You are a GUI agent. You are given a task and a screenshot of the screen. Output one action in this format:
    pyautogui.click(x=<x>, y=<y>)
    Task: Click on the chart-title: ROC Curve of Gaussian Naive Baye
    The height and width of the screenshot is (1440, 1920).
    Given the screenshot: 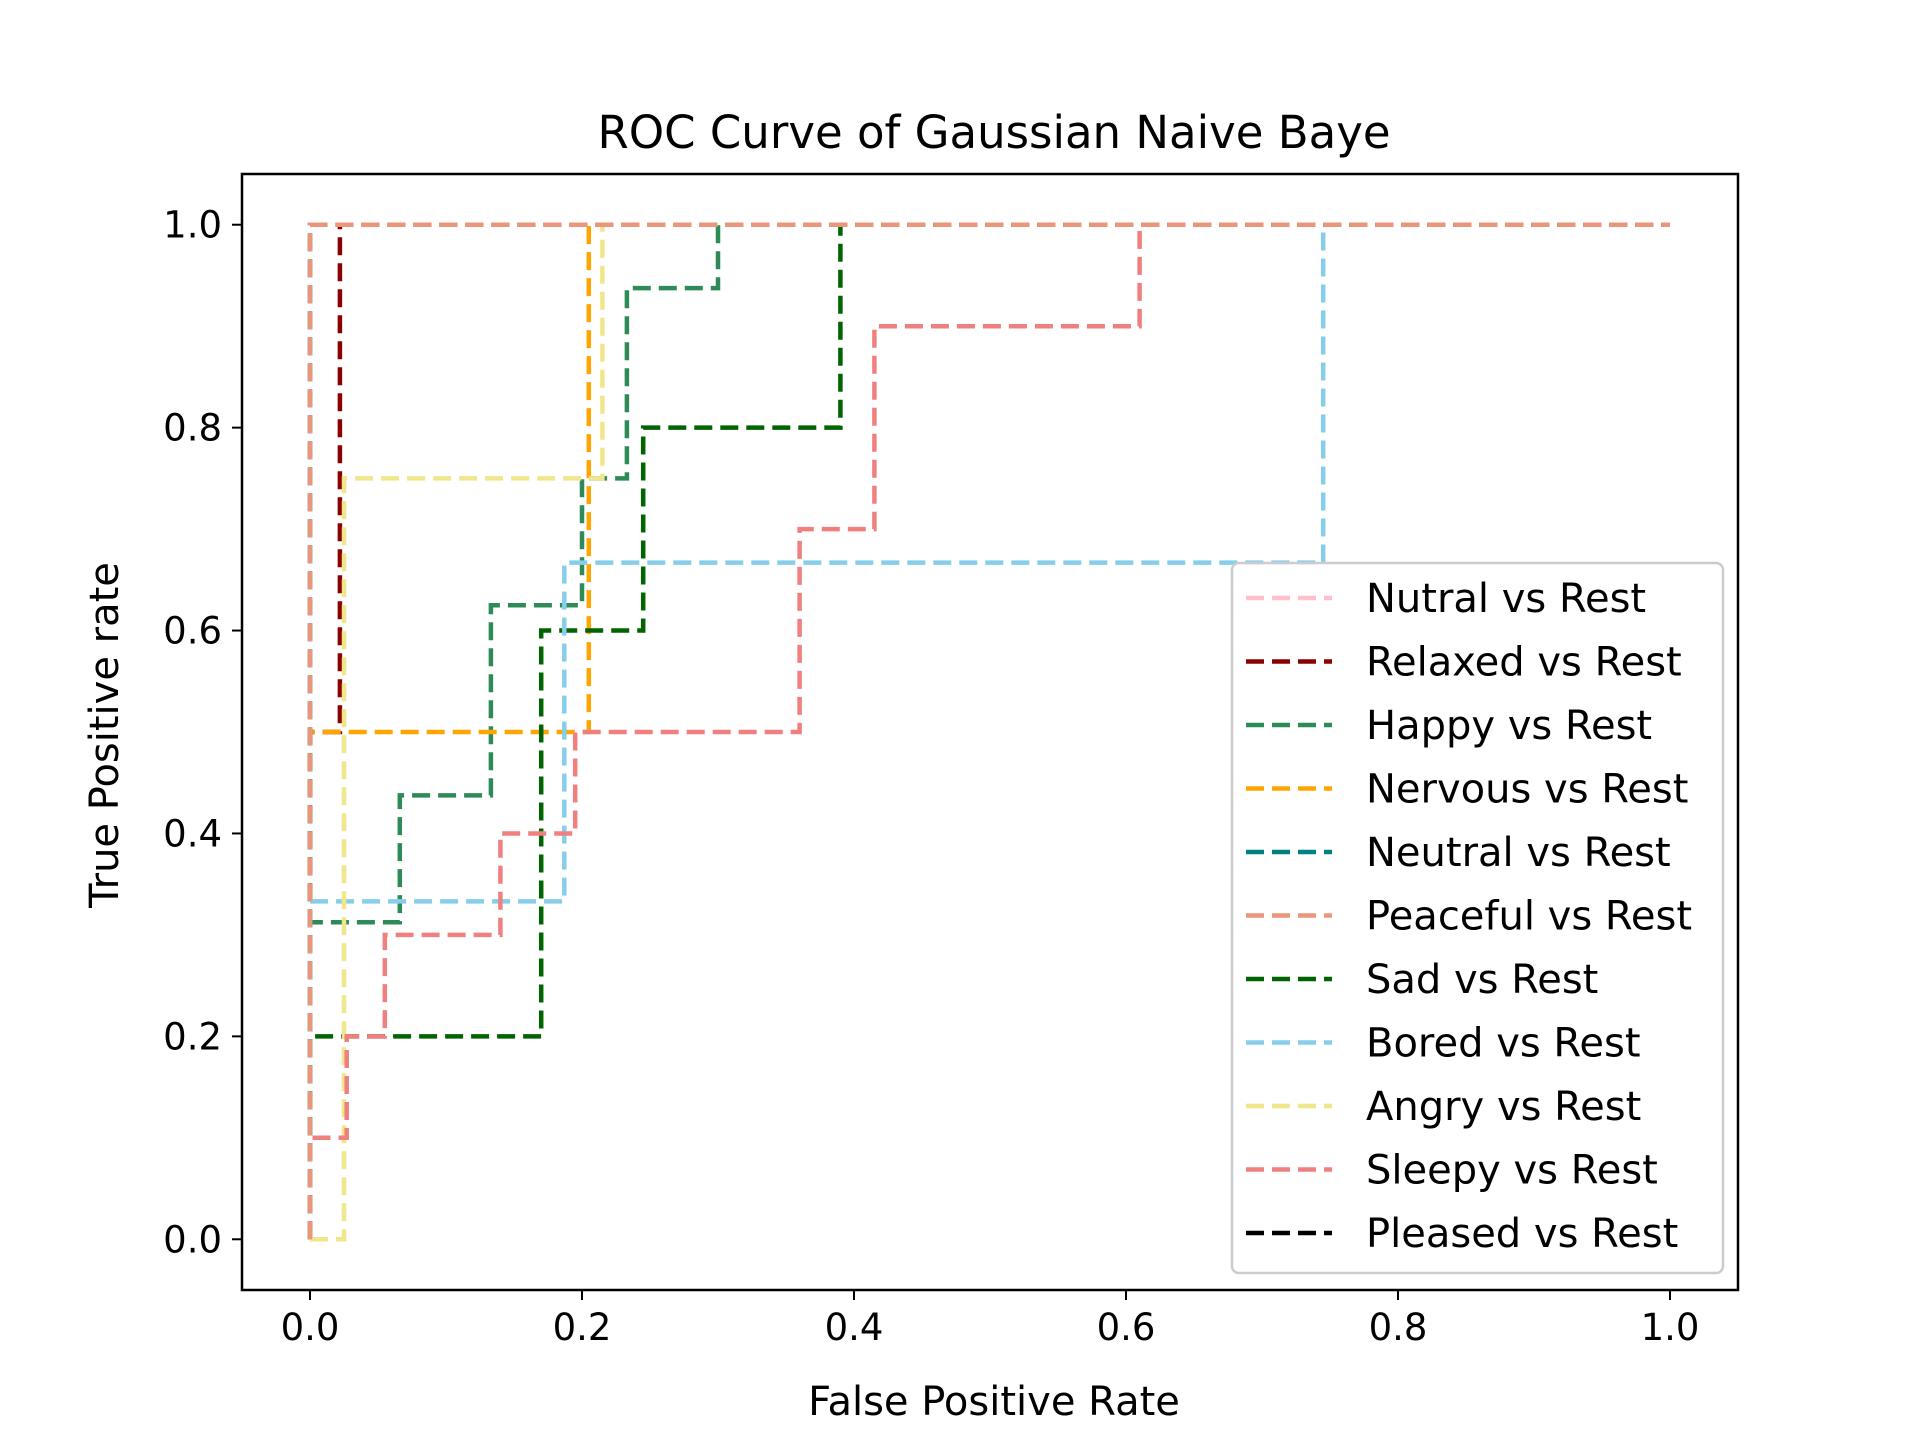 What is the action you would take?
    pyautogui.click(x=993, y=132)
    